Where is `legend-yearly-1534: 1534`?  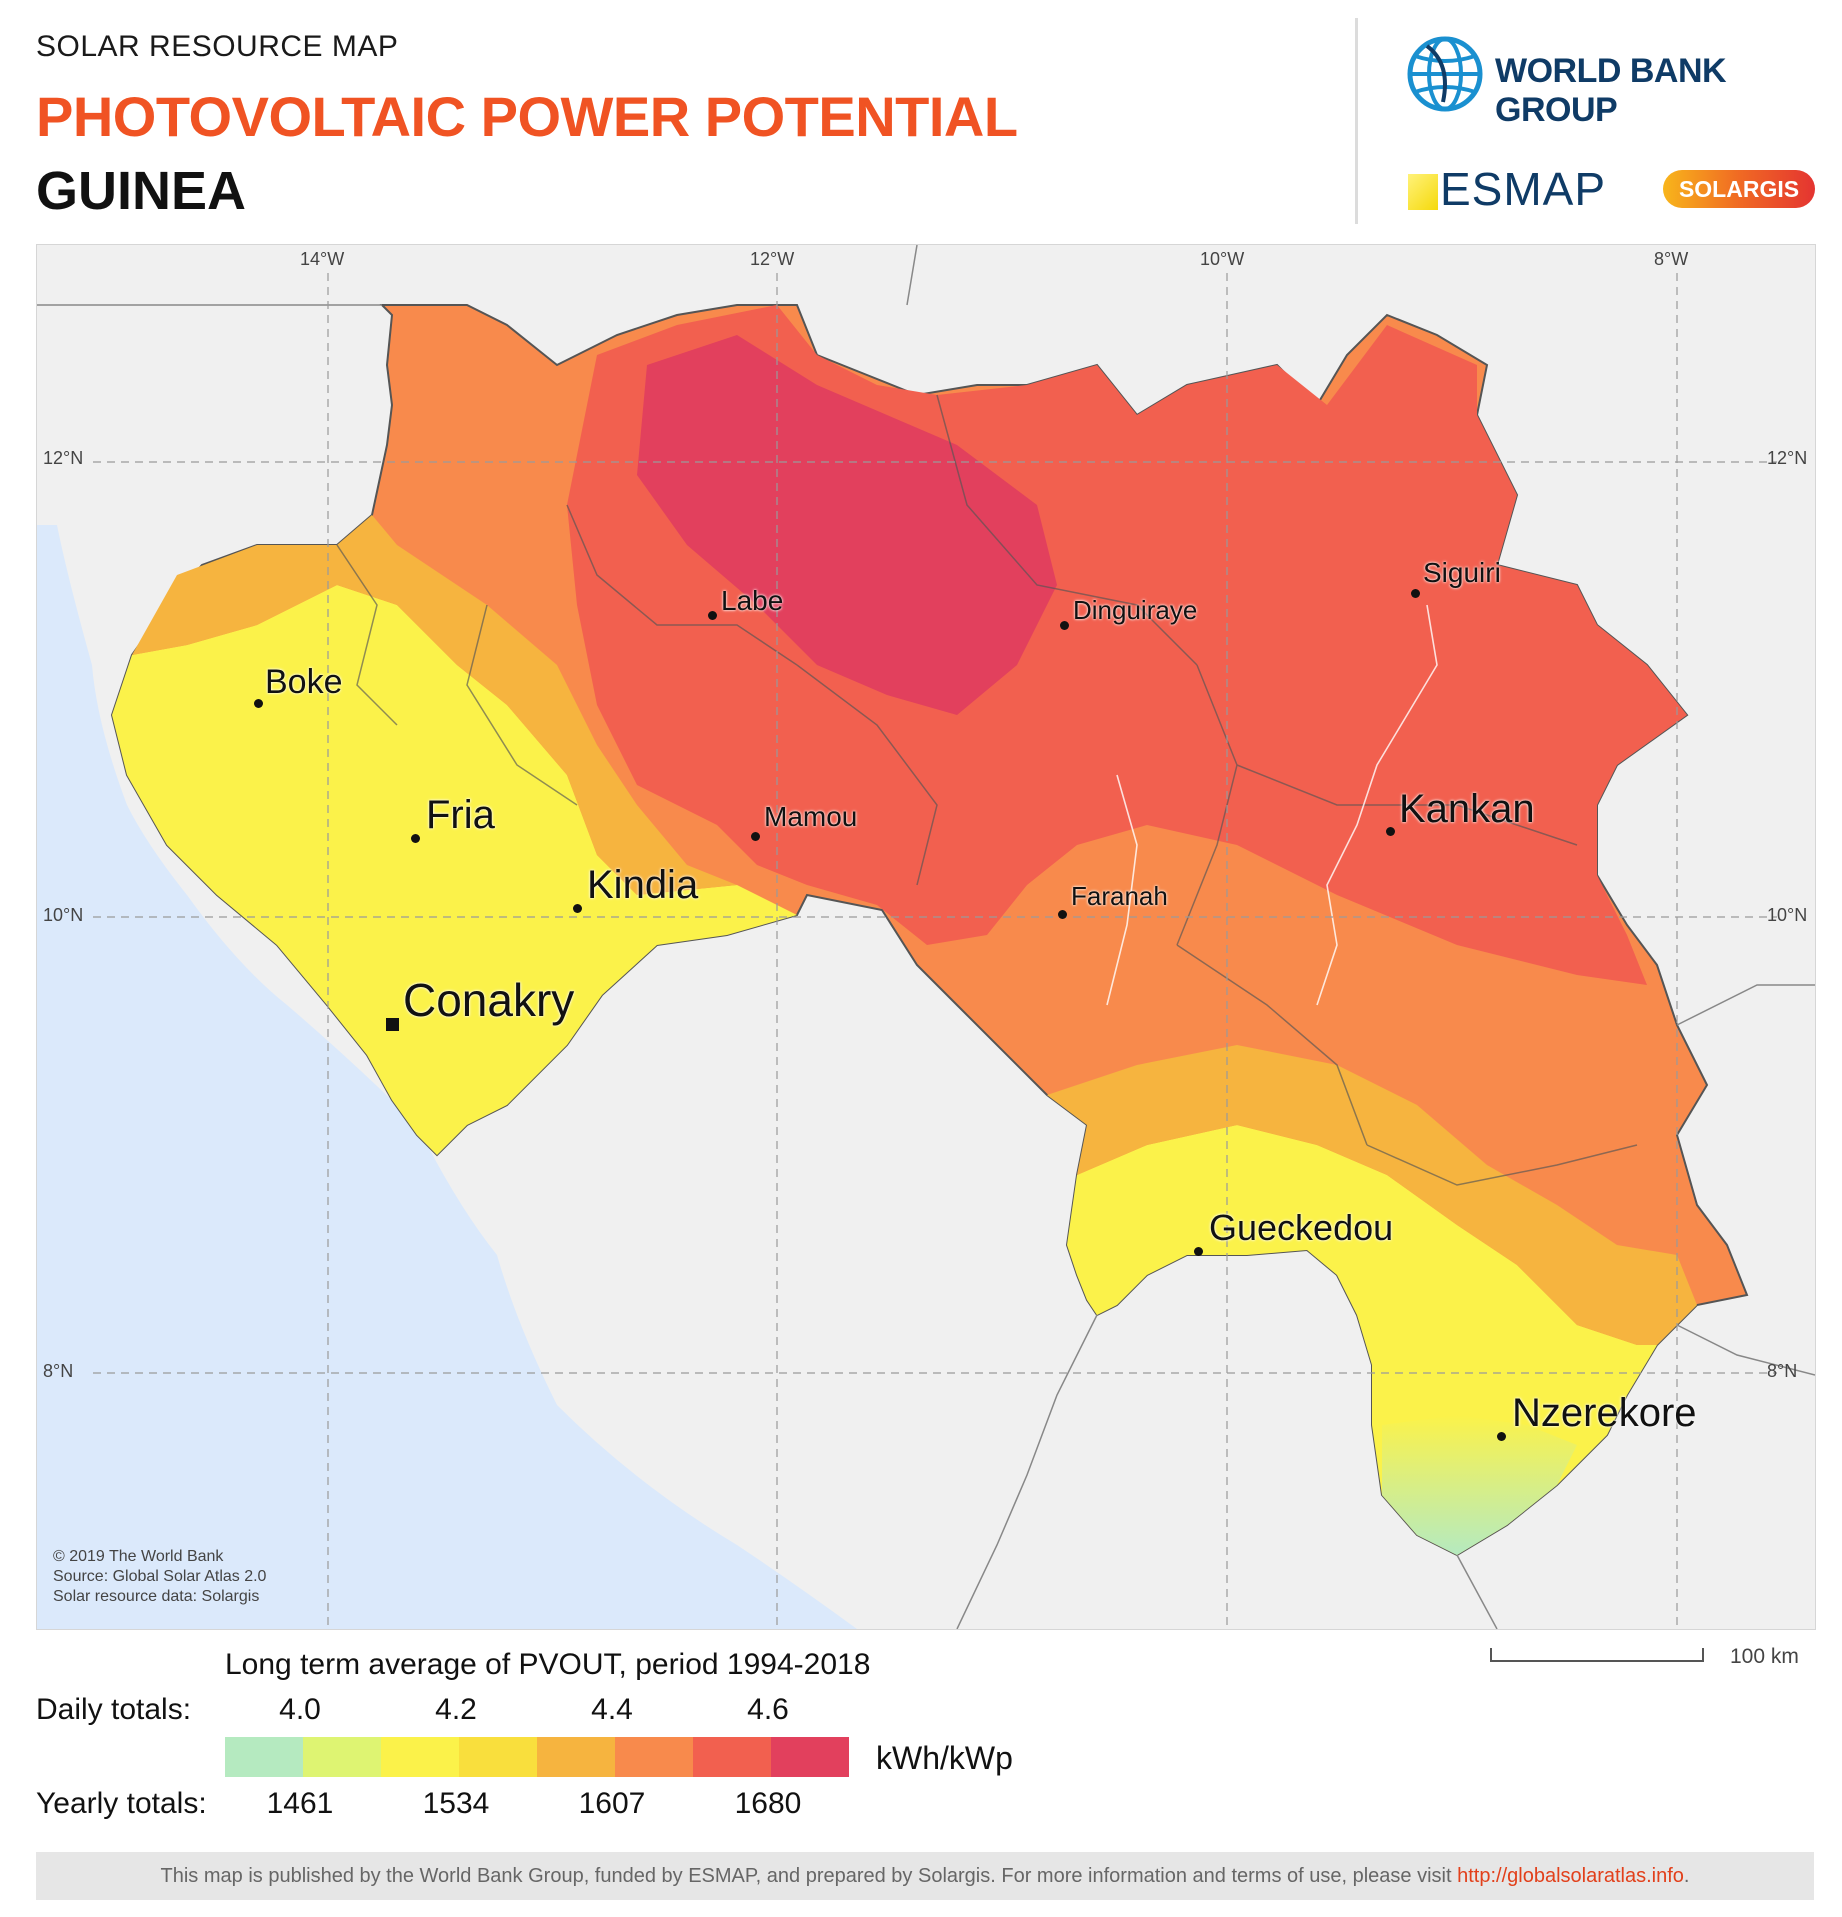 legend-yearly-1534: 1534 is located at coordinates (456, 1803).